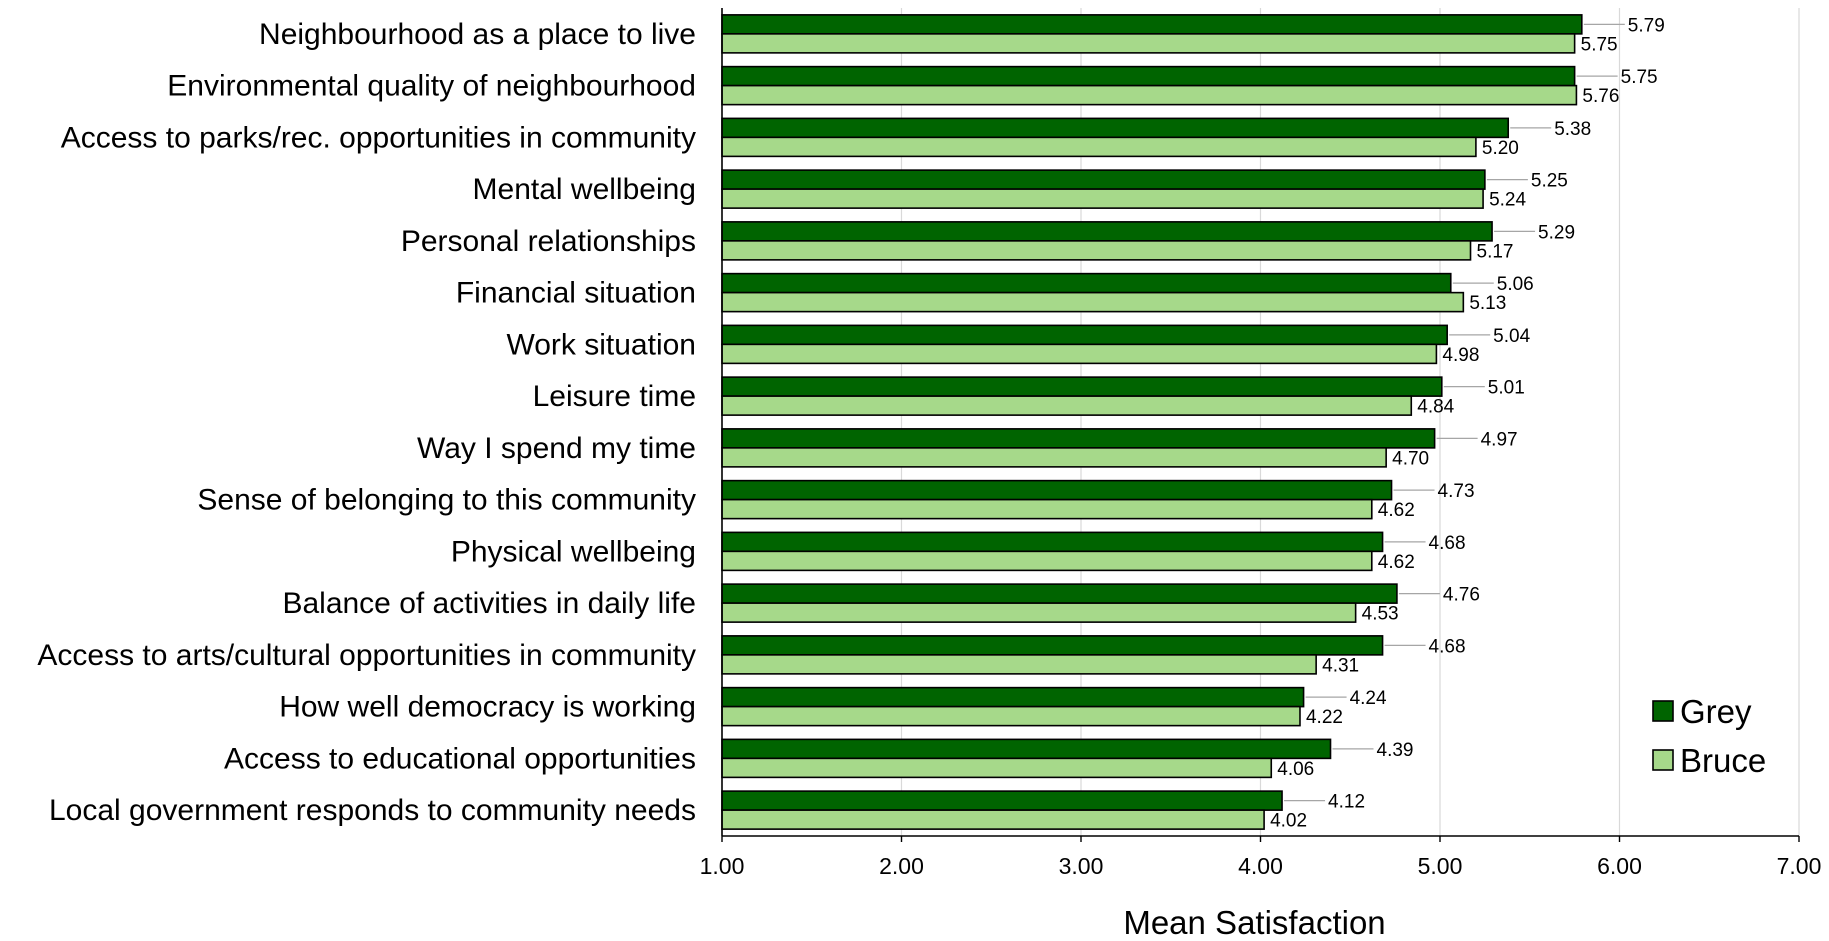  What do you see at coordinates (1460, 355) in the screenshot?
I see `data-label-bruce: 4.98` at bounding box center [1460, 355].